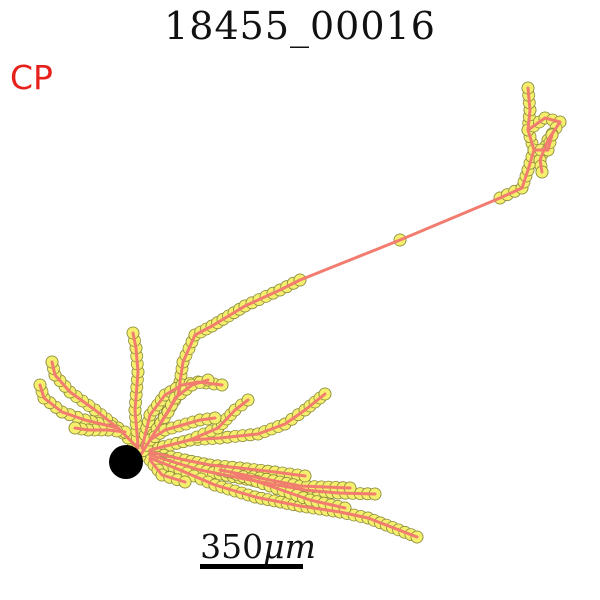 This screenshot has width=600, height=600. Describe the element at coordinates (126, 462) in the screenshot. I see `soma-icon` at that location.